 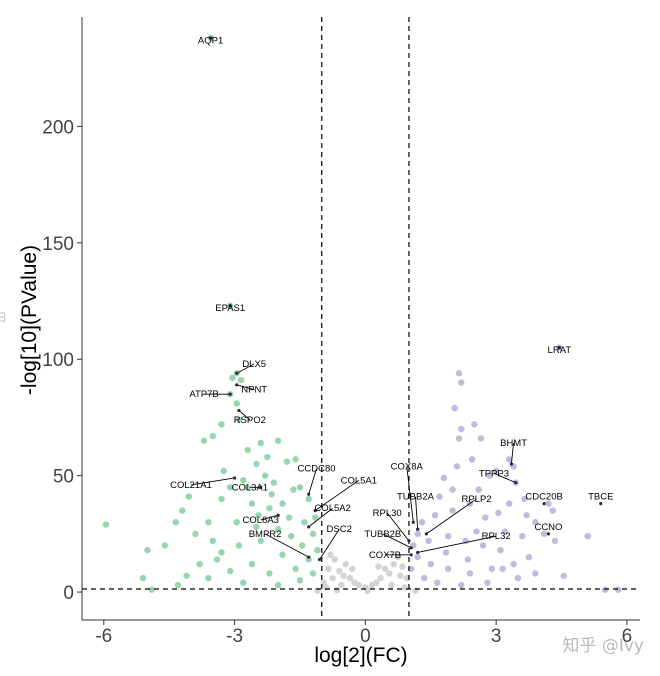 What do you see at coordinates (339, 529) in the screenshot?
I see `gene-label: DSC2` at bounding box center [339, 529].